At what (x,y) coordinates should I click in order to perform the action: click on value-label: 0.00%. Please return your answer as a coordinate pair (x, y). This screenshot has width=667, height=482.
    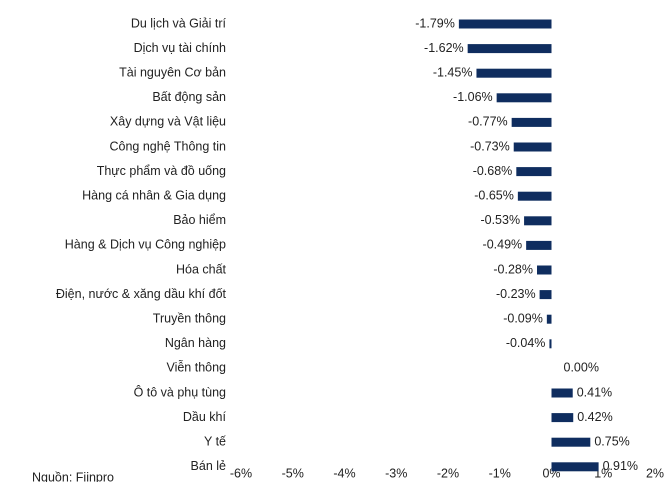
    Looking at the image, I should click on (581, 368).